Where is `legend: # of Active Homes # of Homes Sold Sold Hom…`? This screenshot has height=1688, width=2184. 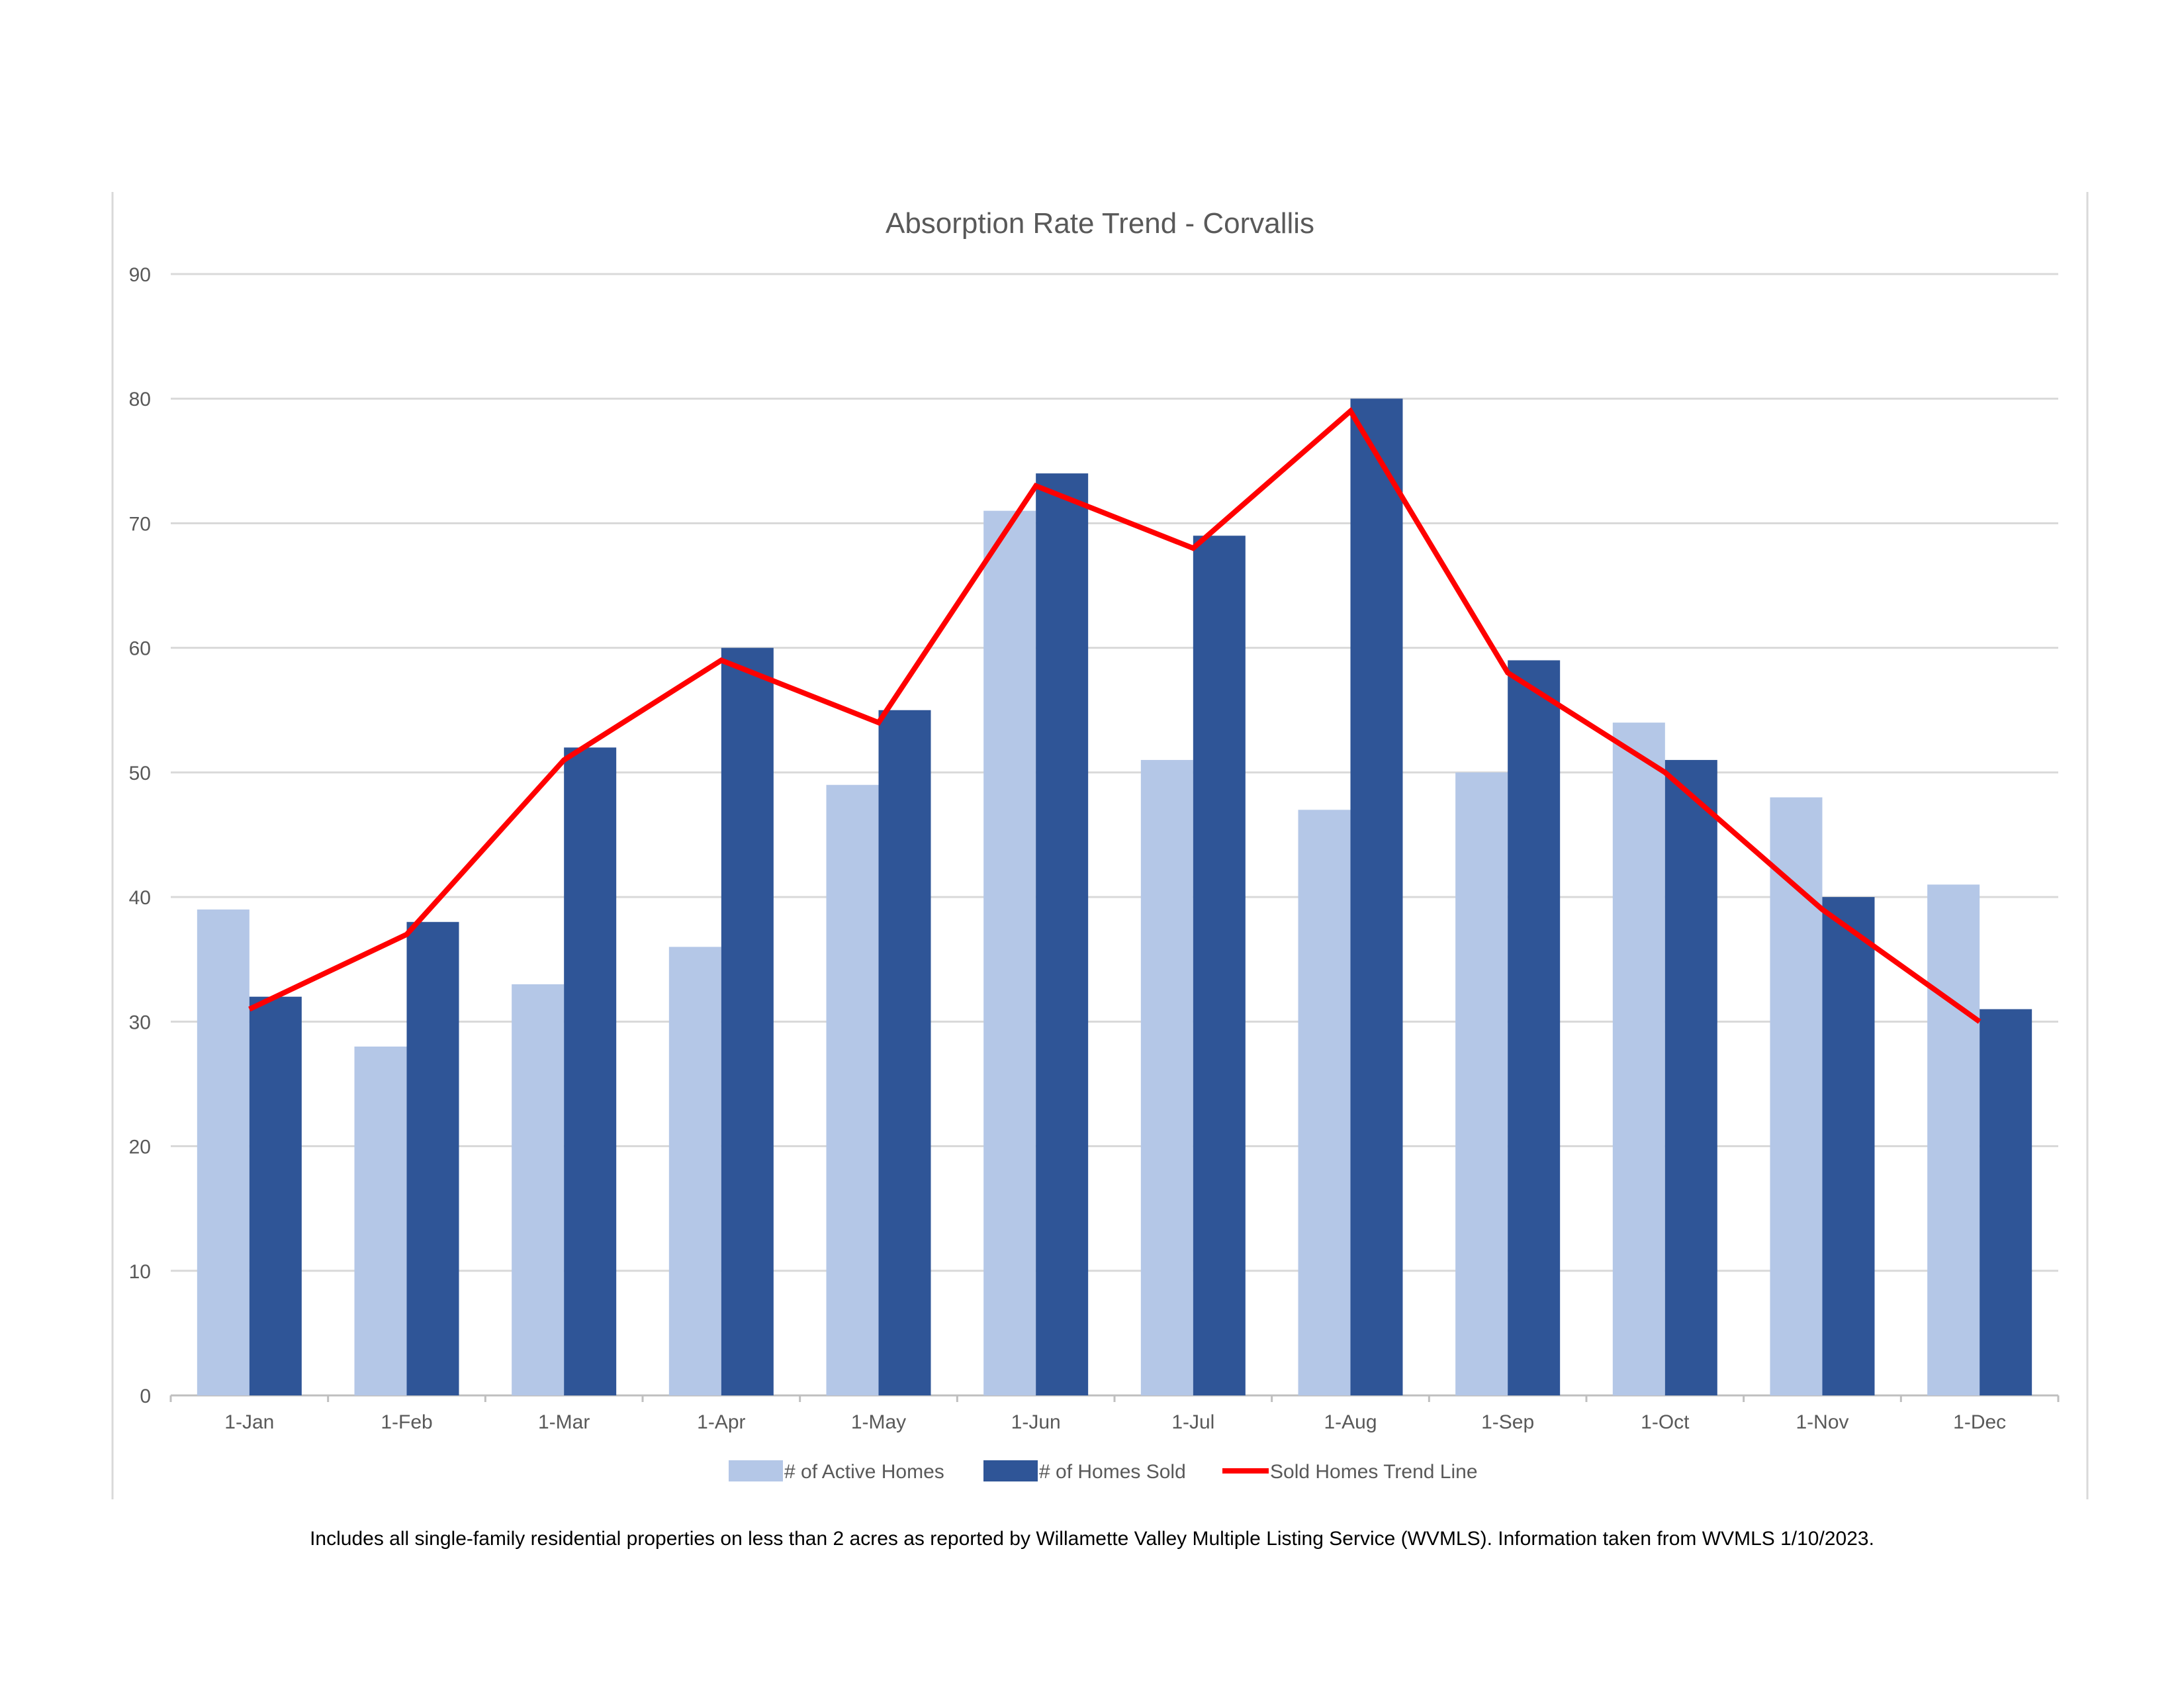 legend: # of Active Homes # of Homes Sold Sold Hom… is located at coordinates (1103, 1471).